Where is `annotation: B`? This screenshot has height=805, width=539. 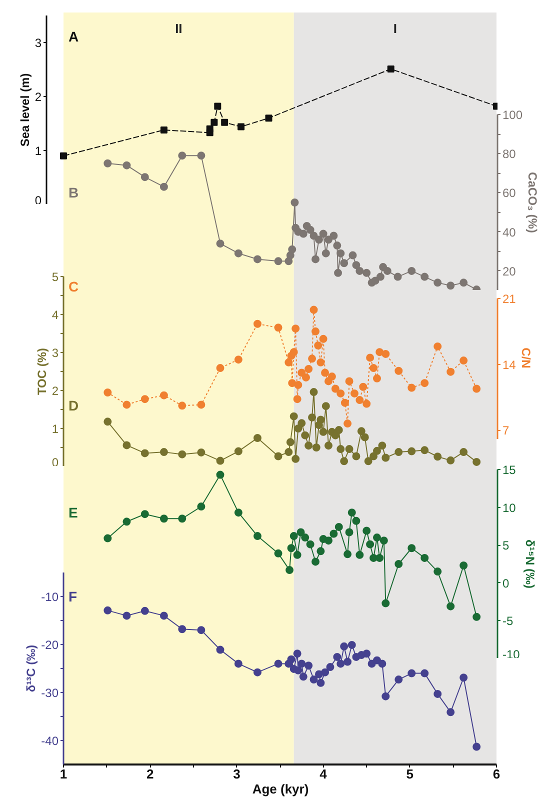 annotation: B is located at coordinates (73, 192).